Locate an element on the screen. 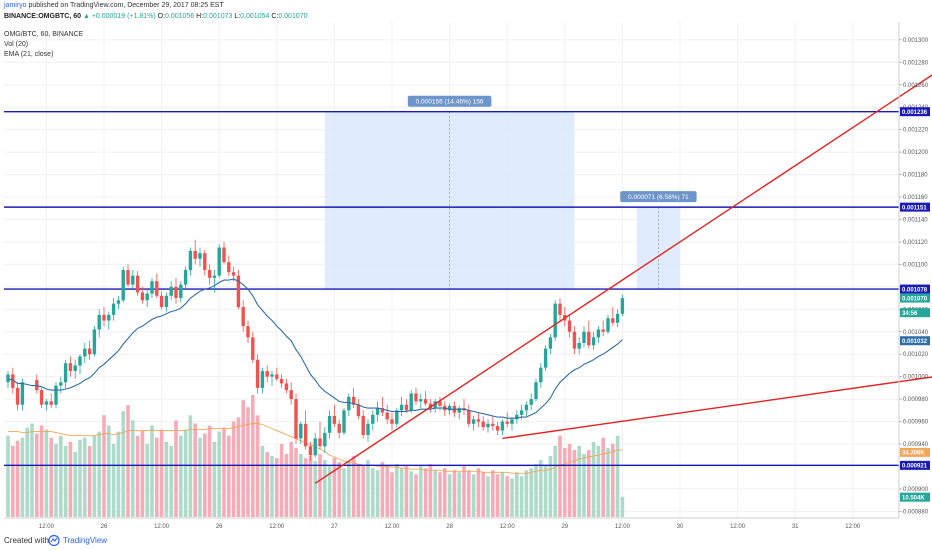 This screenshot has width=932, height=550. author-link: jamiryo is located at coordinates (15, 5).